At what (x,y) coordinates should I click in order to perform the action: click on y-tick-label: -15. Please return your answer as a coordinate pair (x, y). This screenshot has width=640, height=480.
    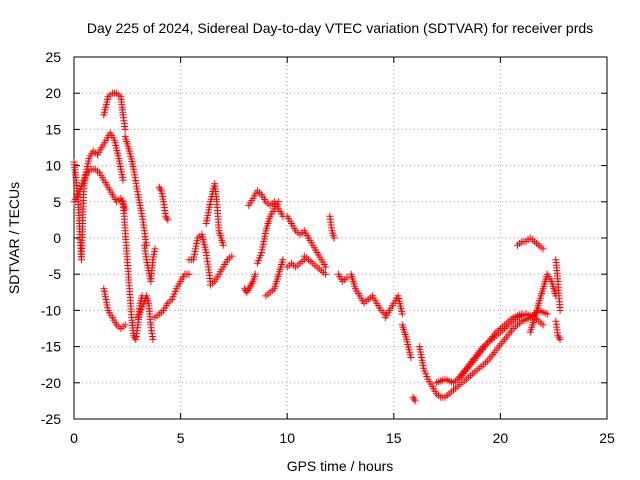
    Looking at the image, I should click on (51, 347).